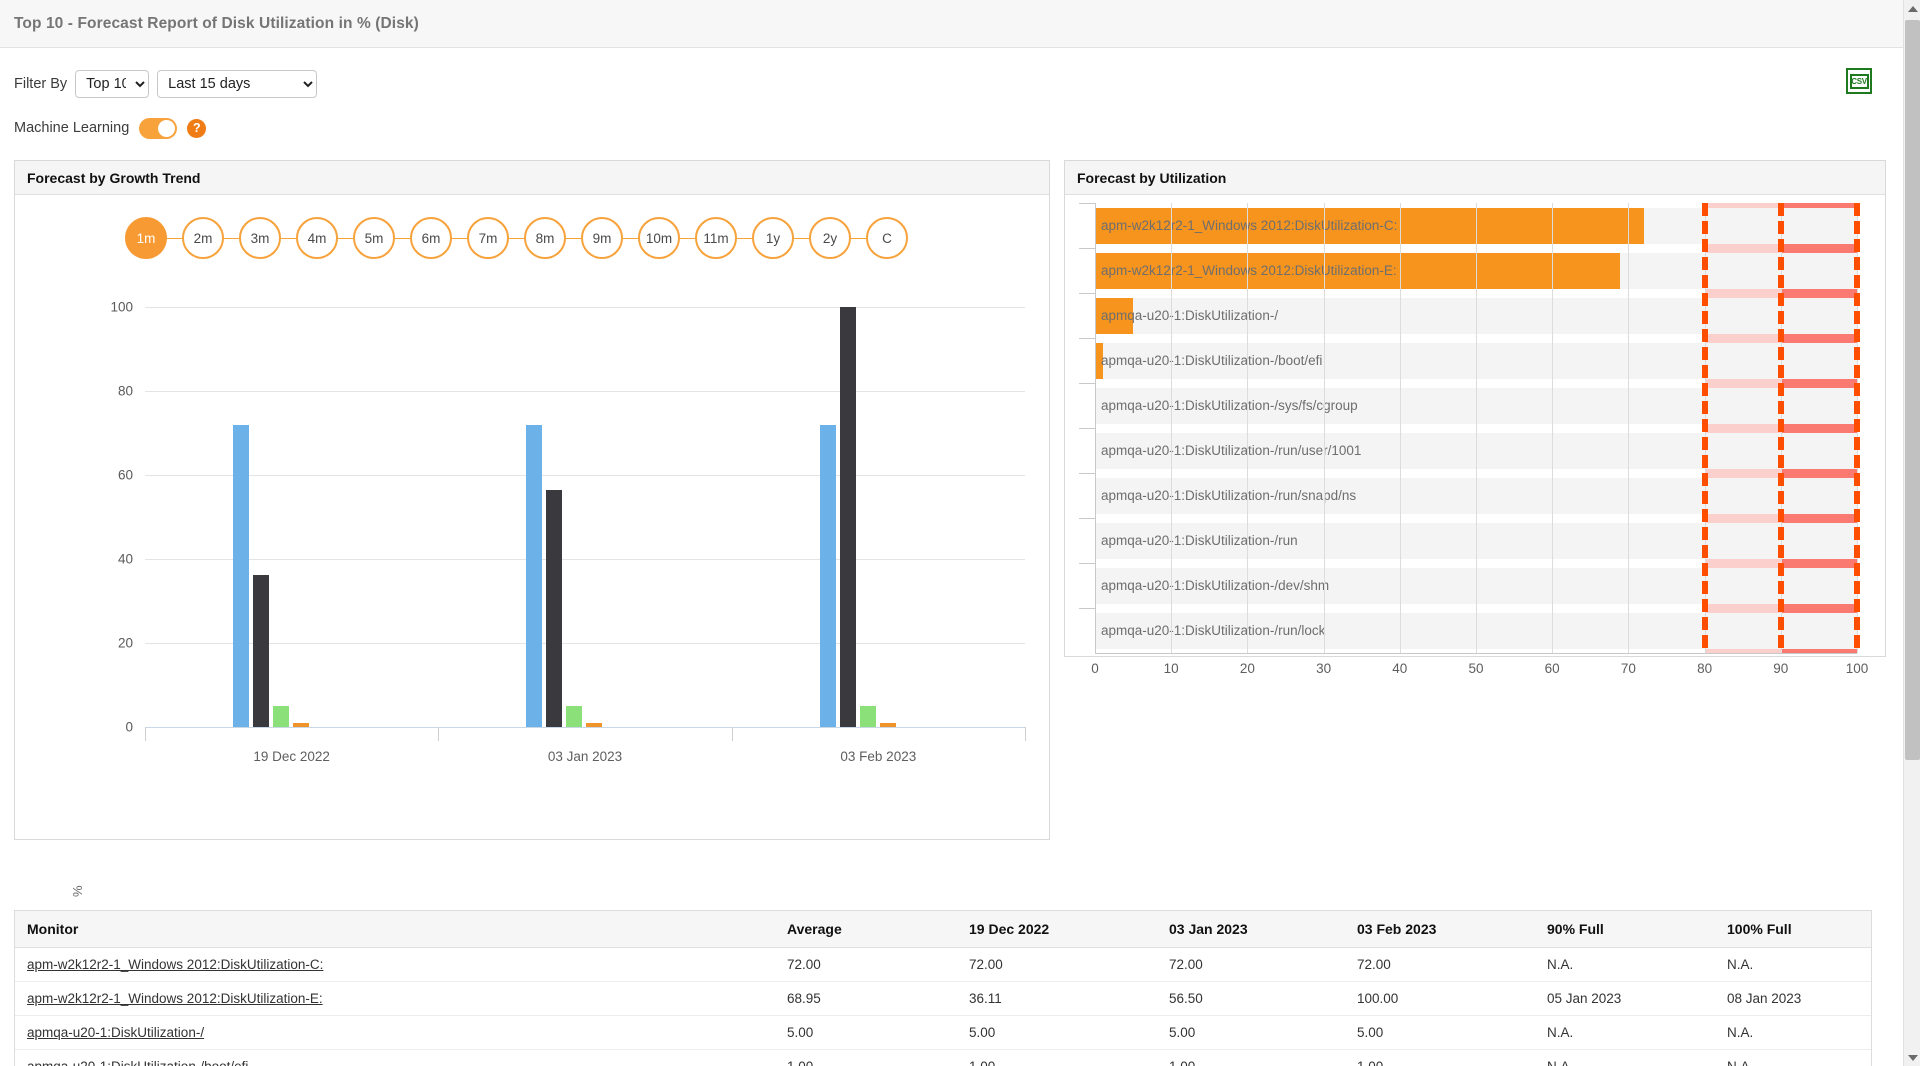  Describe the element at coordinates (1912, 1057) in the screenshot. I see `scroll-down-arrow-icon` at that location.